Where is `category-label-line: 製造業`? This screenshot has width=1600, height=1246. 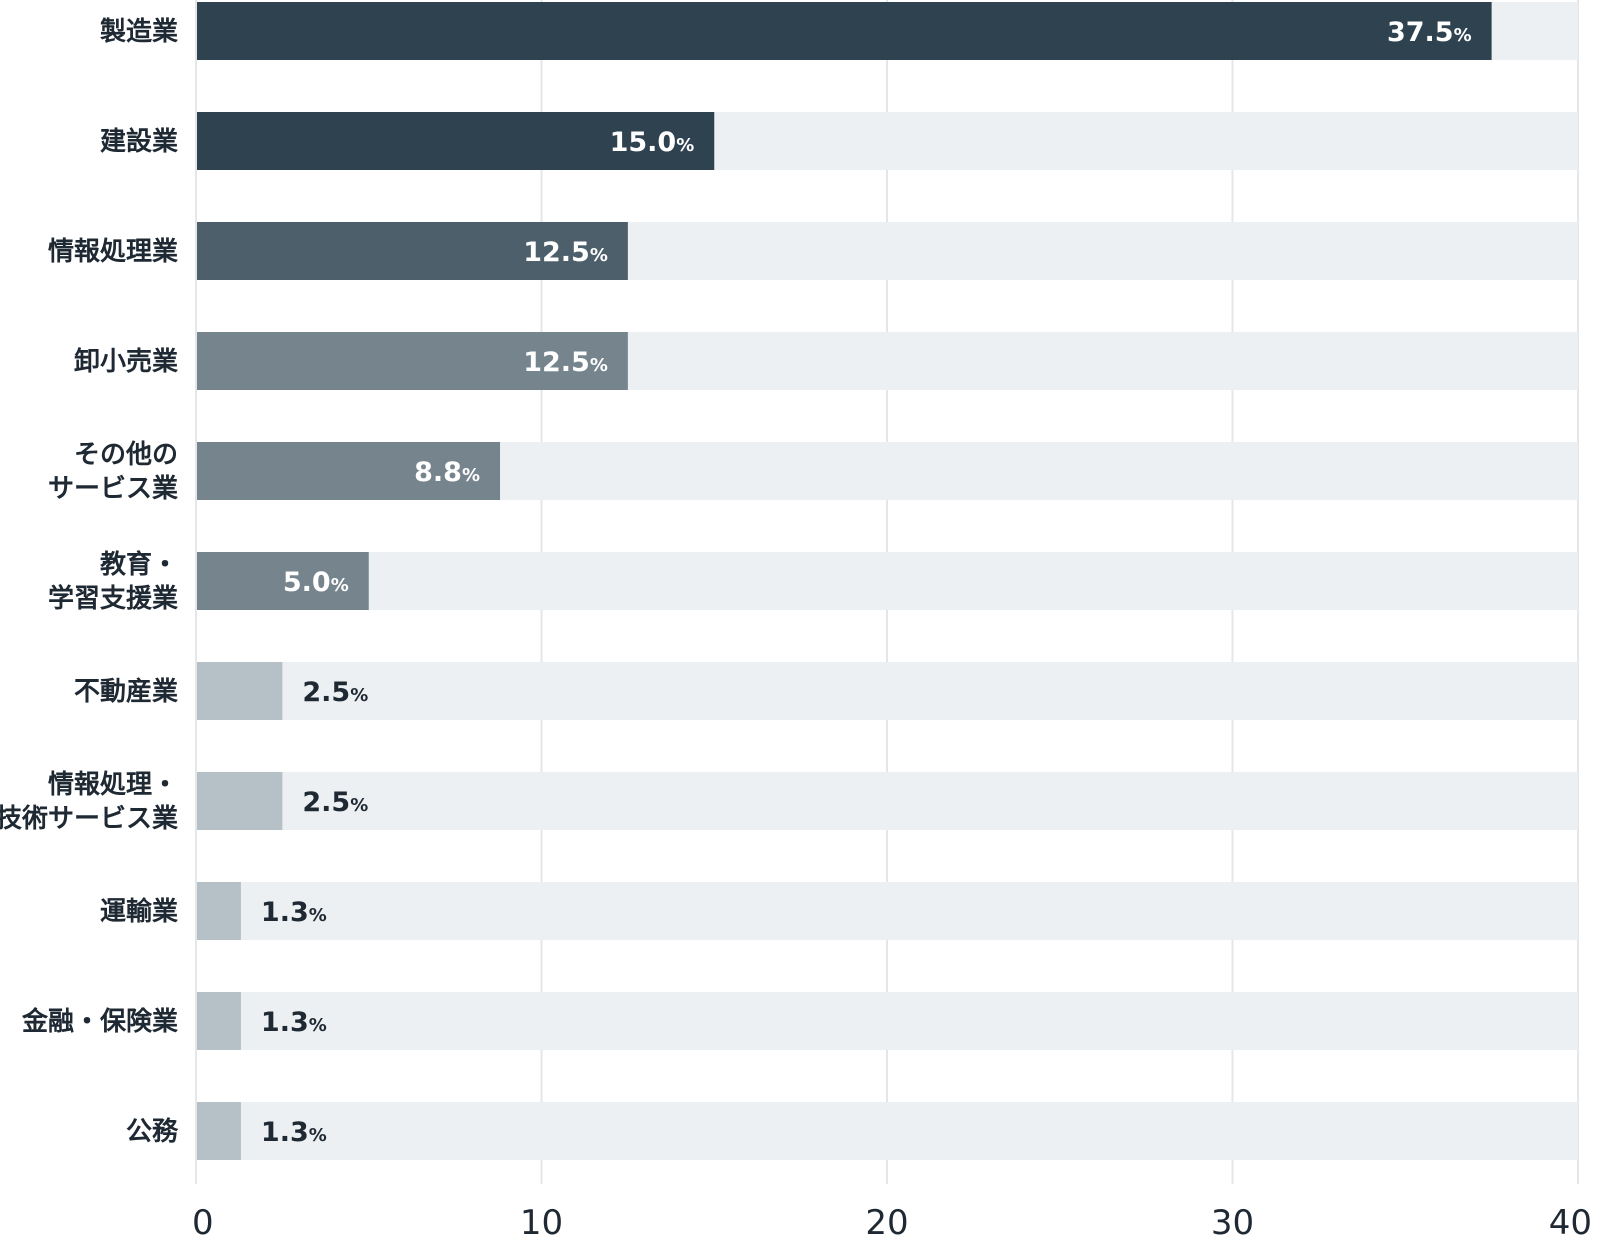 category-label-line: 製造業 is located at coordinates (139, 32).